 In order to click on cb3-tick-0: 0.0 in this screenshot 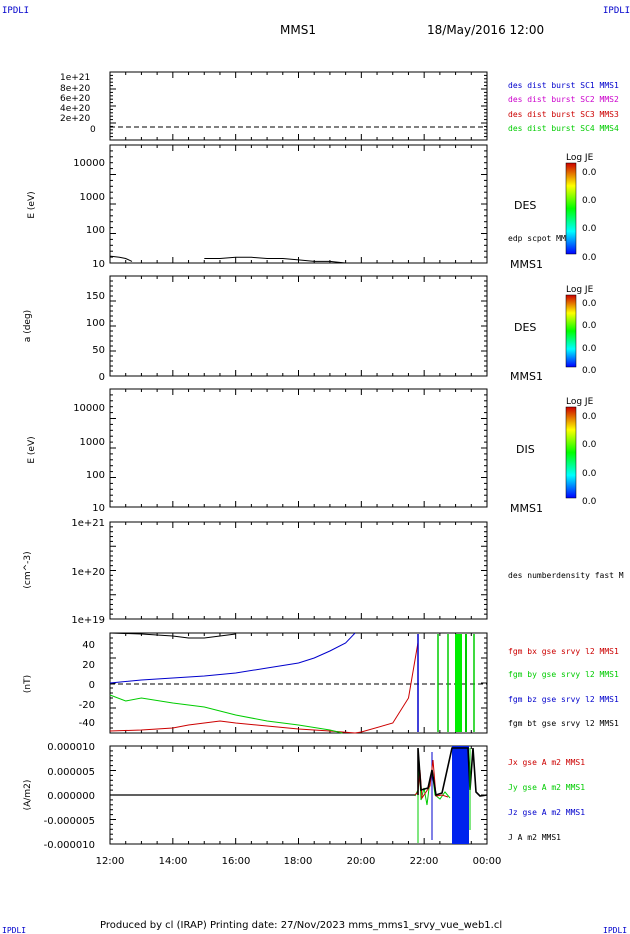, I will do `click(589, 417)`.